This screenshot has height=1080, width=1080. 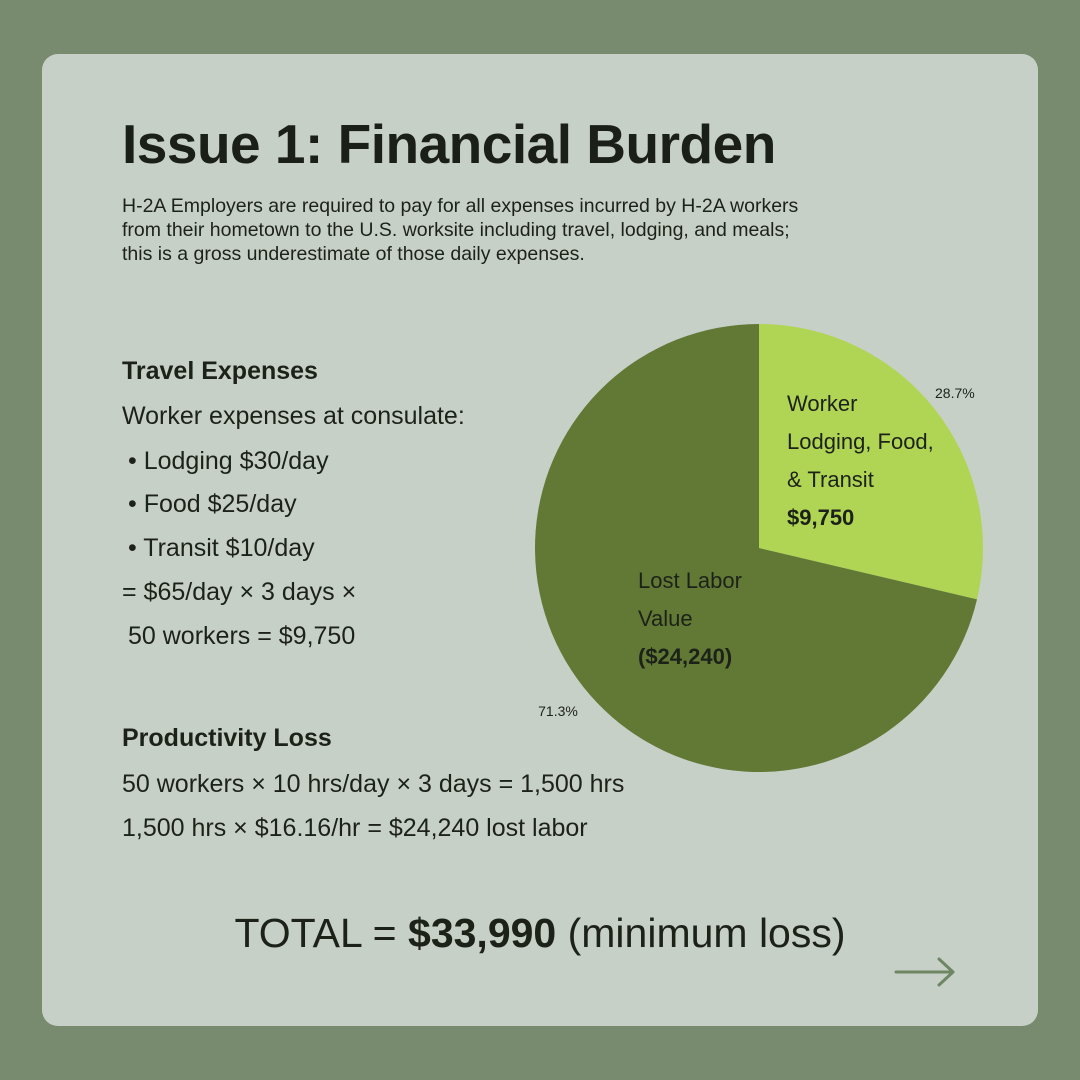 I want to click on travel-line: 50 workers = $9,750, so click(x=242, y=636).